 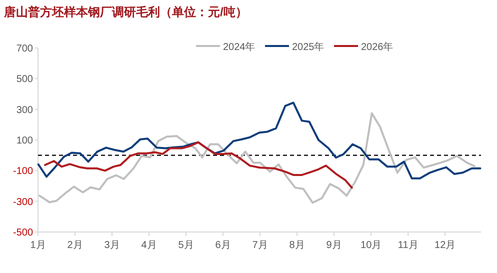 What do you see at coordinates (371, 245) in the screenshot?
I see `x-tick-label: 10月` at bounding box center [371, 245].